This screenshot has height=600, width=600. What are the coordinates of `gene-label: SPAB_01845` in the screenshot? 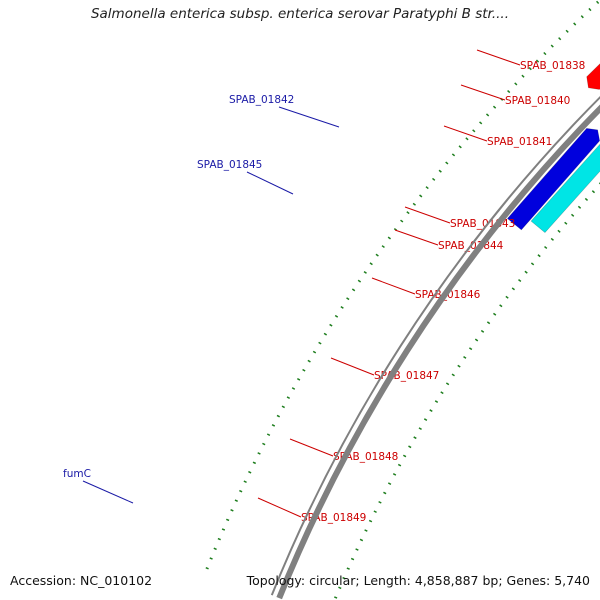 It's located at (229, 165).